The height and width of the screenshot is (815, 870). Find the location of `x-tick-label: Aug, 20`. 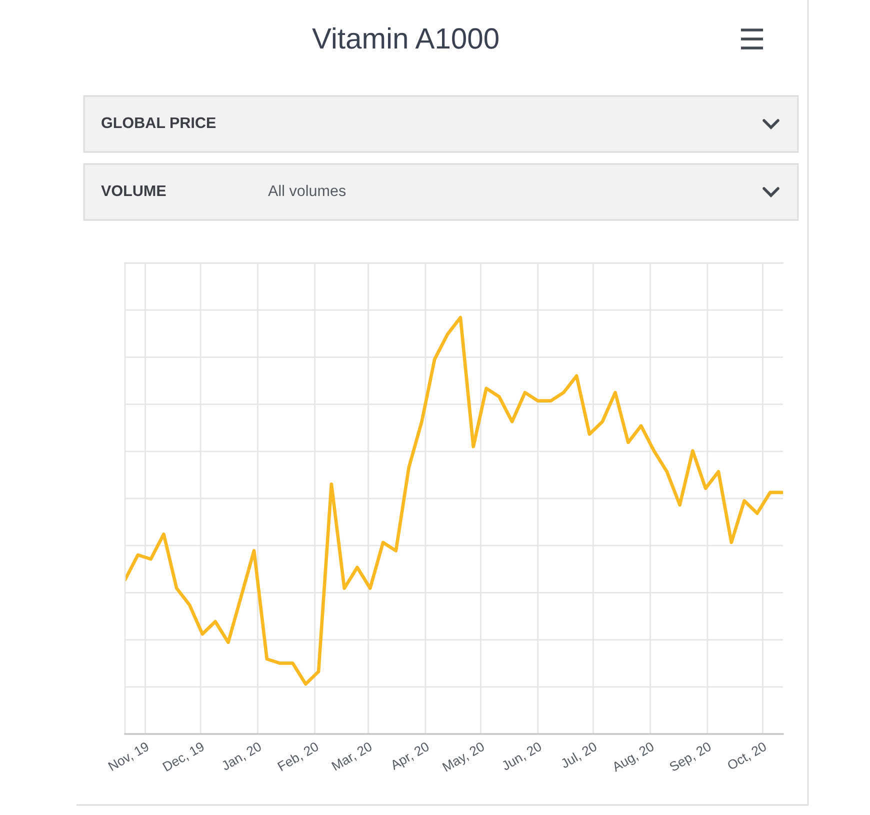

x-tick-label: Aug, 20 is located at coordinates (633, 758).